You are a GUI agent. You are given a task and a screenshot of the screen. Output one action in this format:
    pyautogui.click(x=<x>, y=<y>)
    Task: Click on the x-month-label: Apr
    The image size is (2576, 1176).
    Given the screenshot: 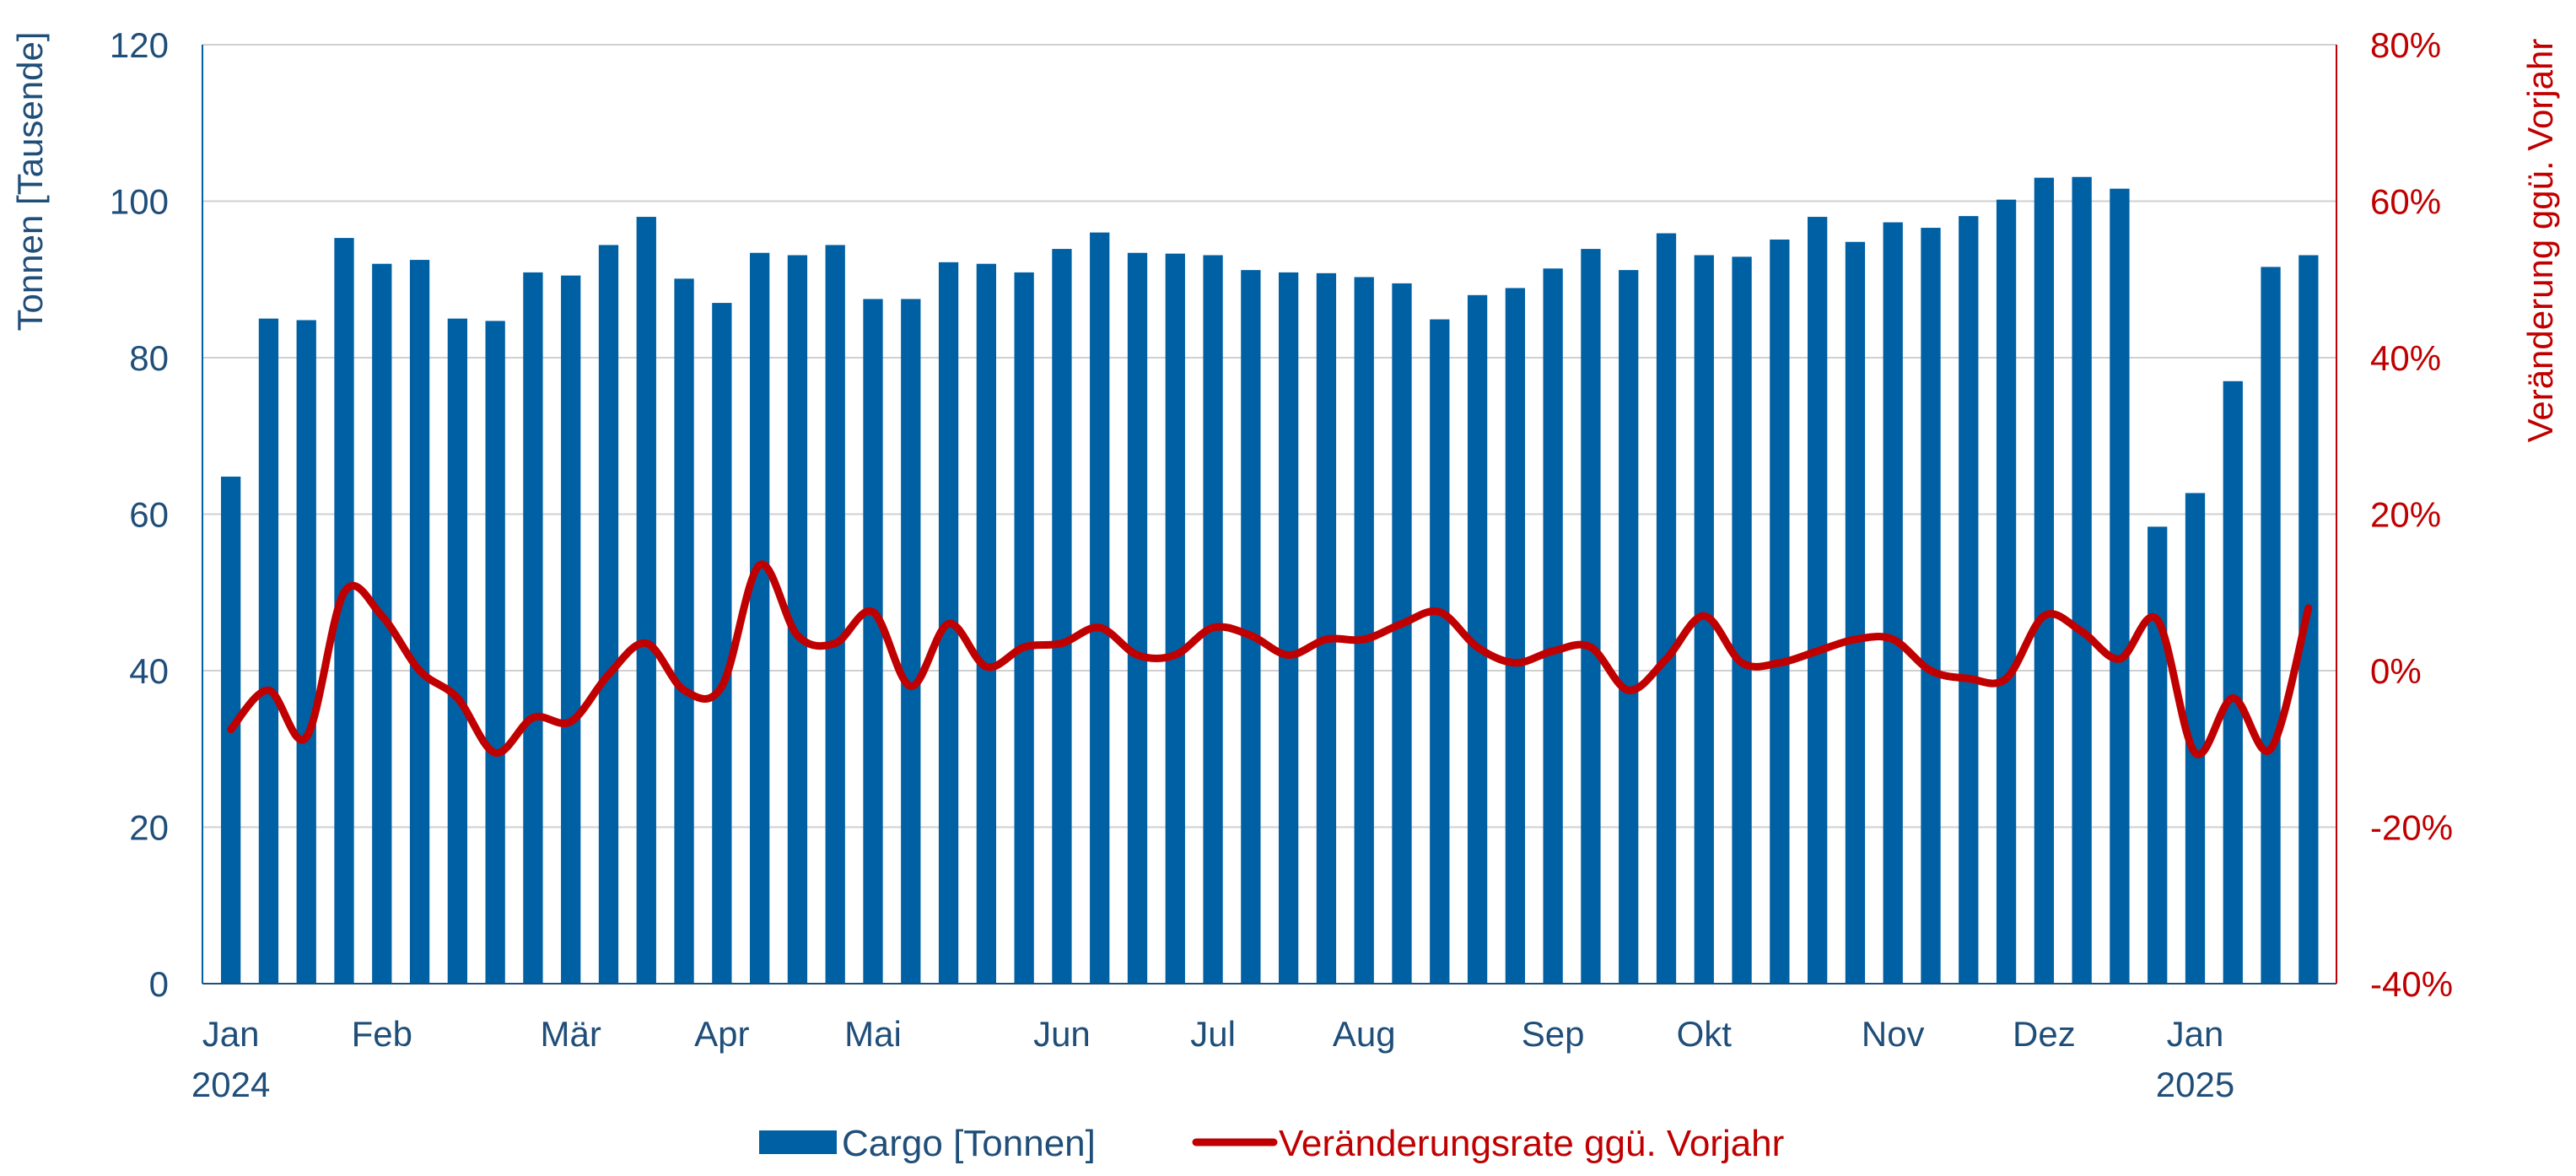 What is the action you would take?
    pyautogui.click(x=721, y=1034)
    